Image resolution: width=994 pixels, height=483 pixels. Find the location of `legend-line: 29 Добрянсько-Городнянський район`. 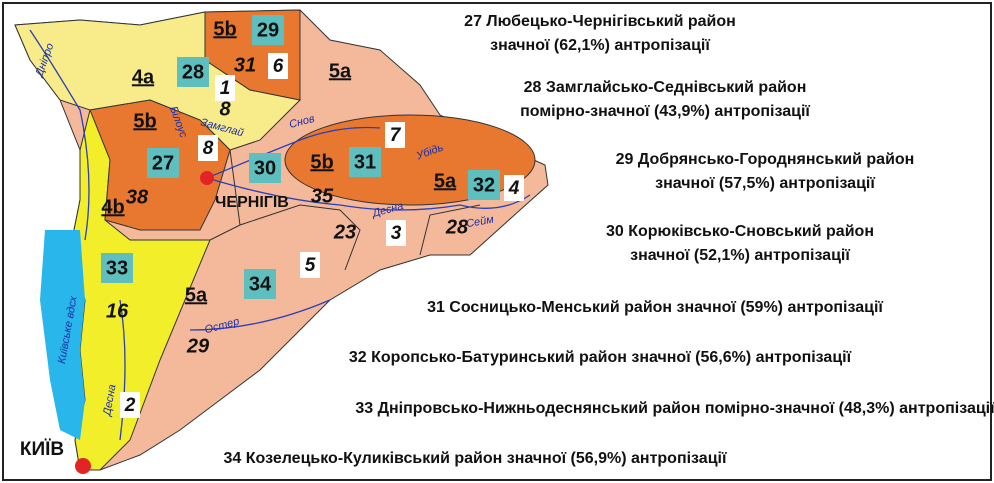

legend-line: 29 Добрянсько-Городнянський район is located at coordinates (765, 159).